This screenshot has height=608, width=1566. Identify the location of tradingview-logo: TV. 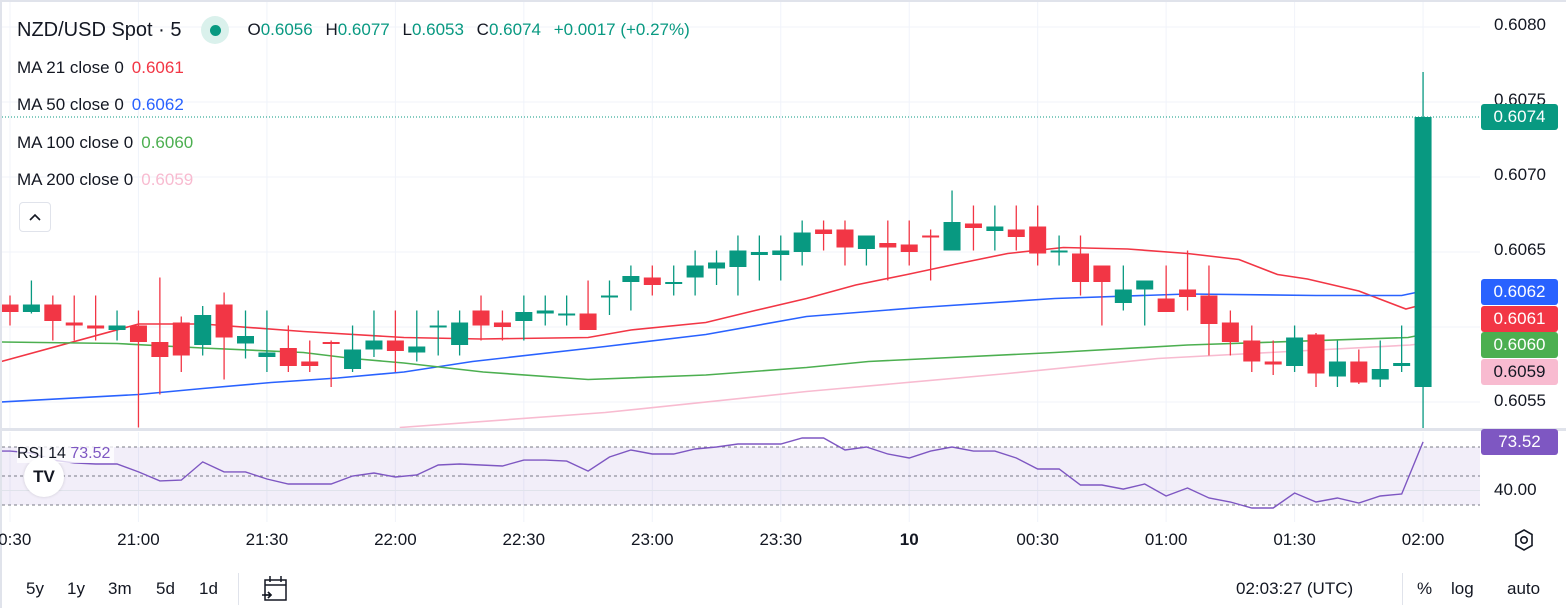
(44, 477).